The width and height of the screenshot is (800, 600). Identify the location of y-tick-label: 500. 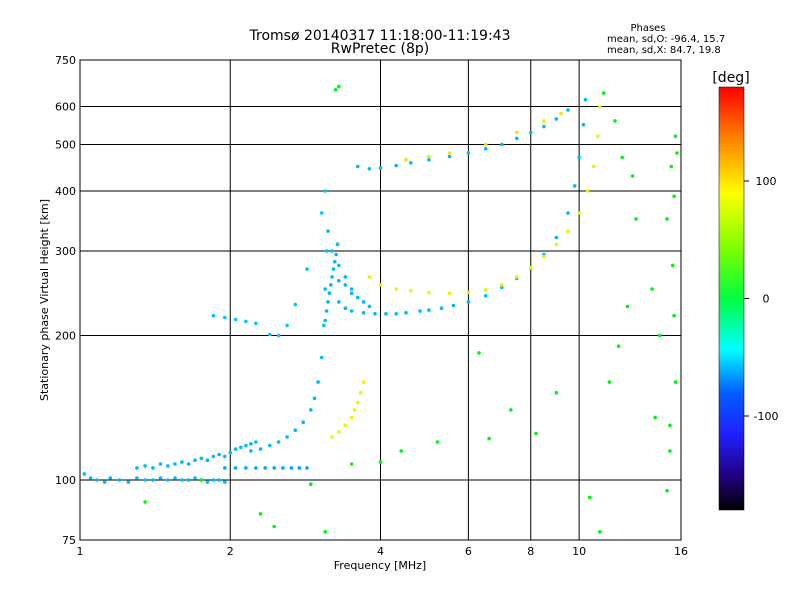
(65, 145).